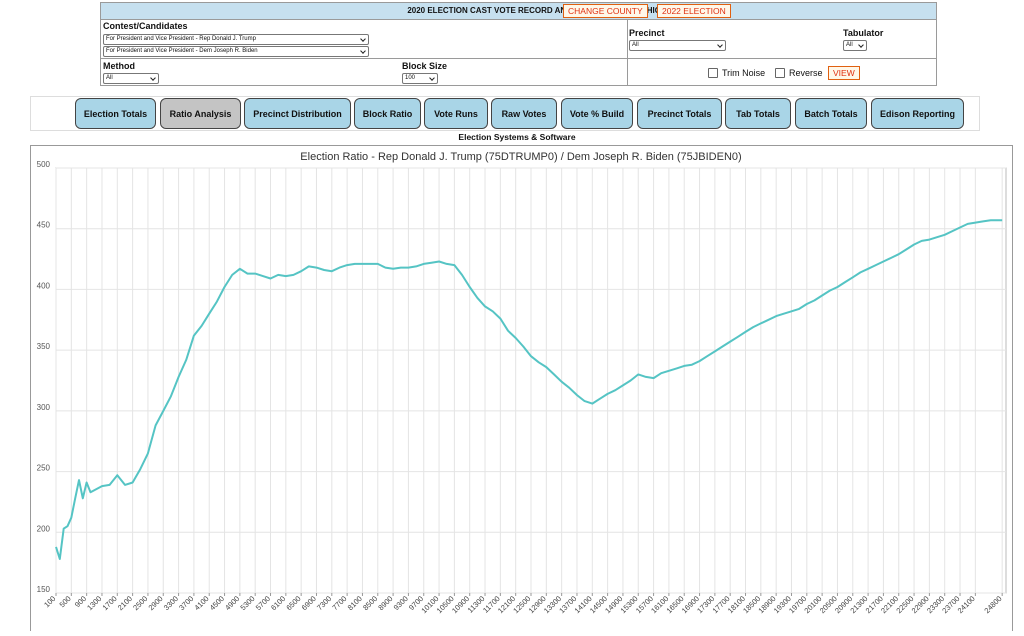 The image size is (1024, 636). What do you see at coordinates (524, 113) in the screenshot?
I see `tab: Raw Votes` at bounding box center [524, 113].